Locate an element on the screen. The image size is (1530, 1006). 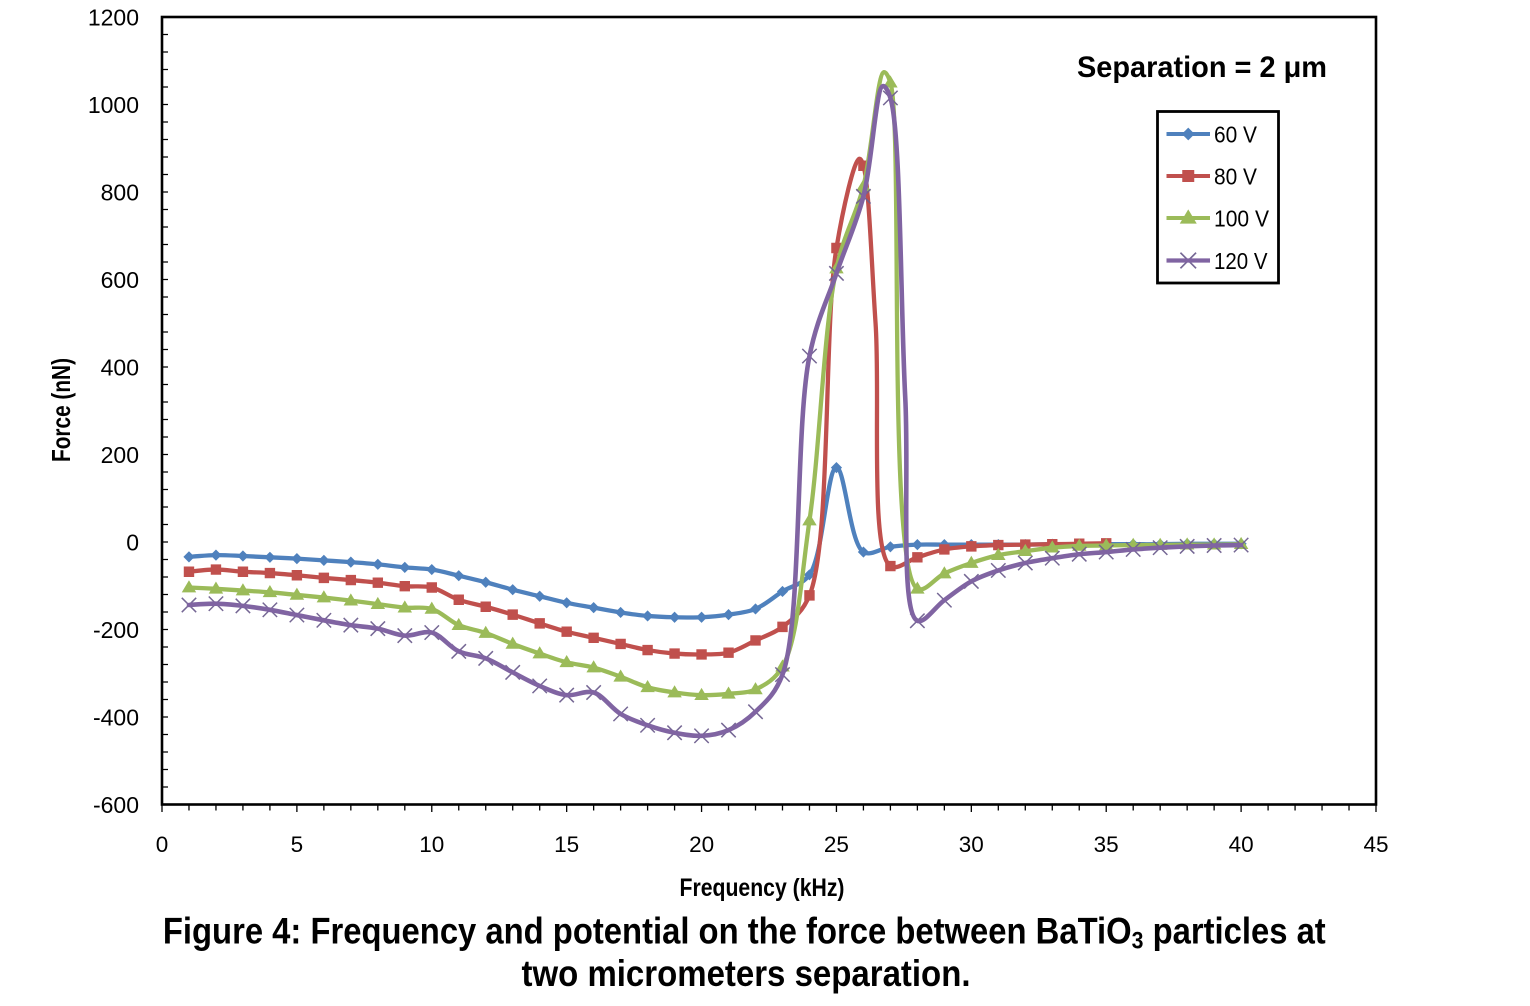
svg-text: Force (nN) is located at coordinates (61, 410).